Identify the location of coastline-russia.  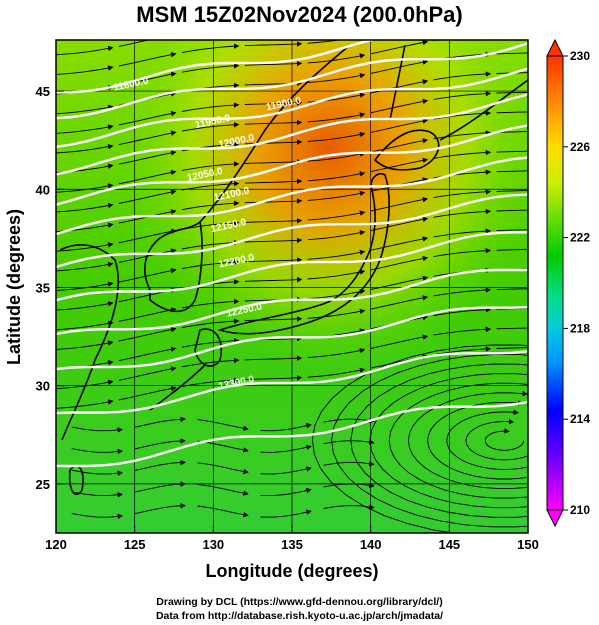
(275, 133).